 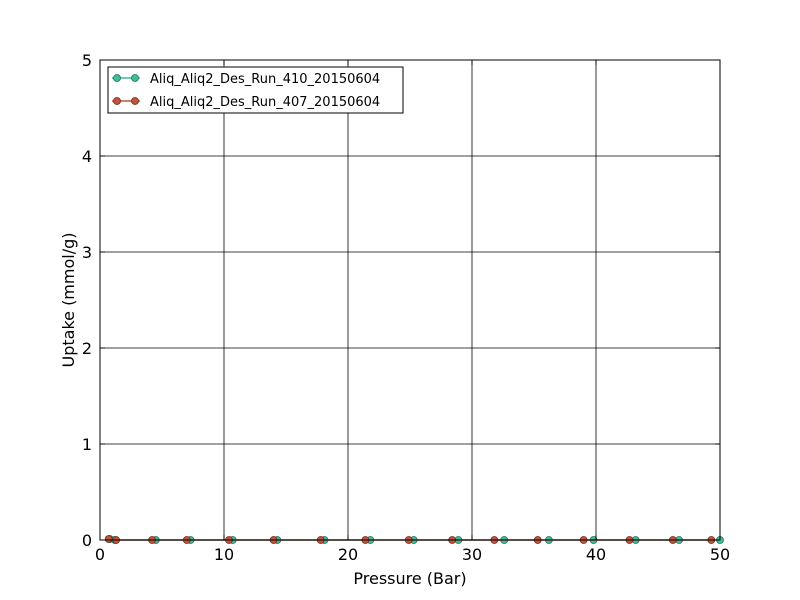 What do you see at coordinates (348, 554) in the screenshot?
I see `x-tick-label: 20` at bounding box center [348, 554].